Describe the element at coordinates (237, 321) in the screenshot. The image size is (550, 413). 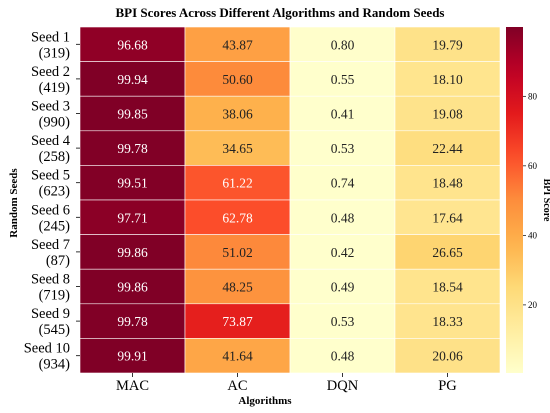
I see `cell-value-label: 73.87` at that location.